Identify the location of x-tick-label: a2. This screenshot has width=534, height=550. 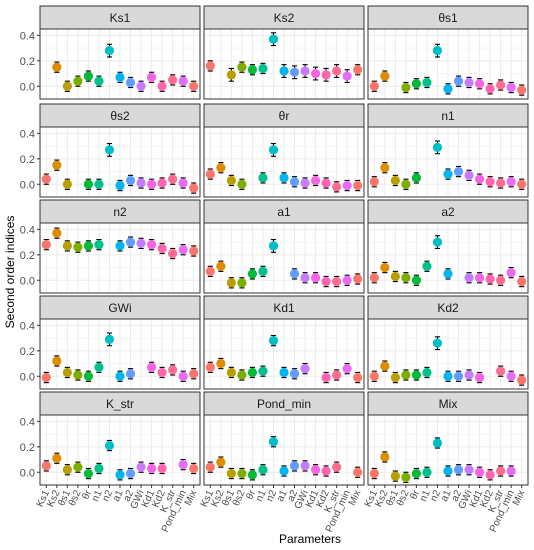
(293, 495).